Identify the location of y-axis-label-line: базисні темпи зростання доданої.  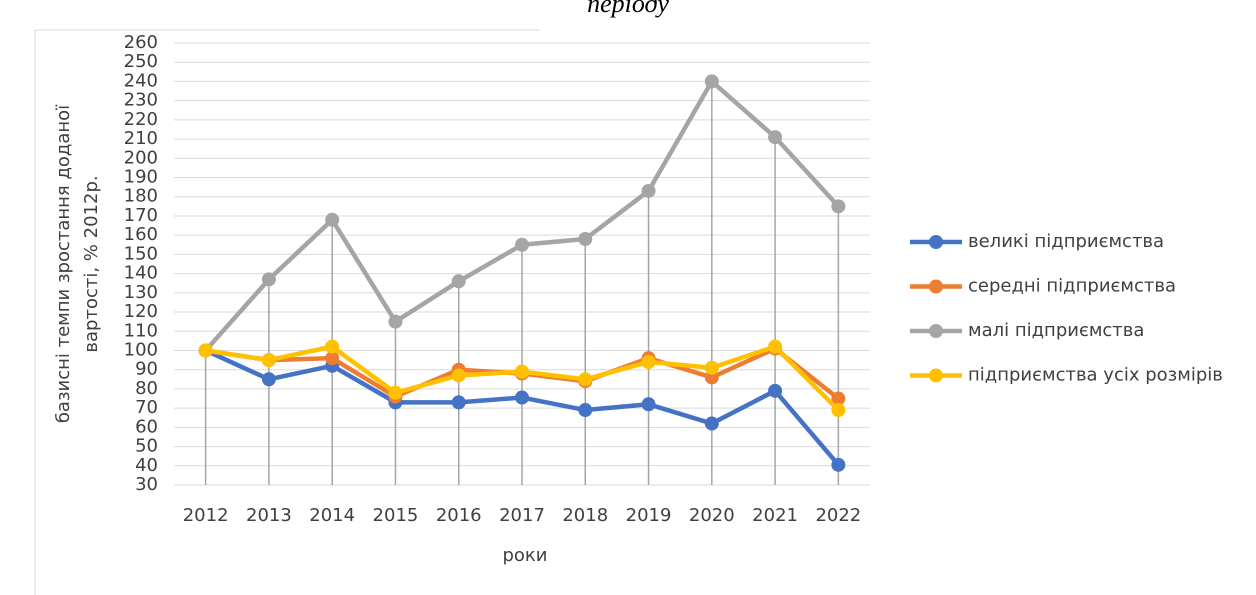
(63, 263).